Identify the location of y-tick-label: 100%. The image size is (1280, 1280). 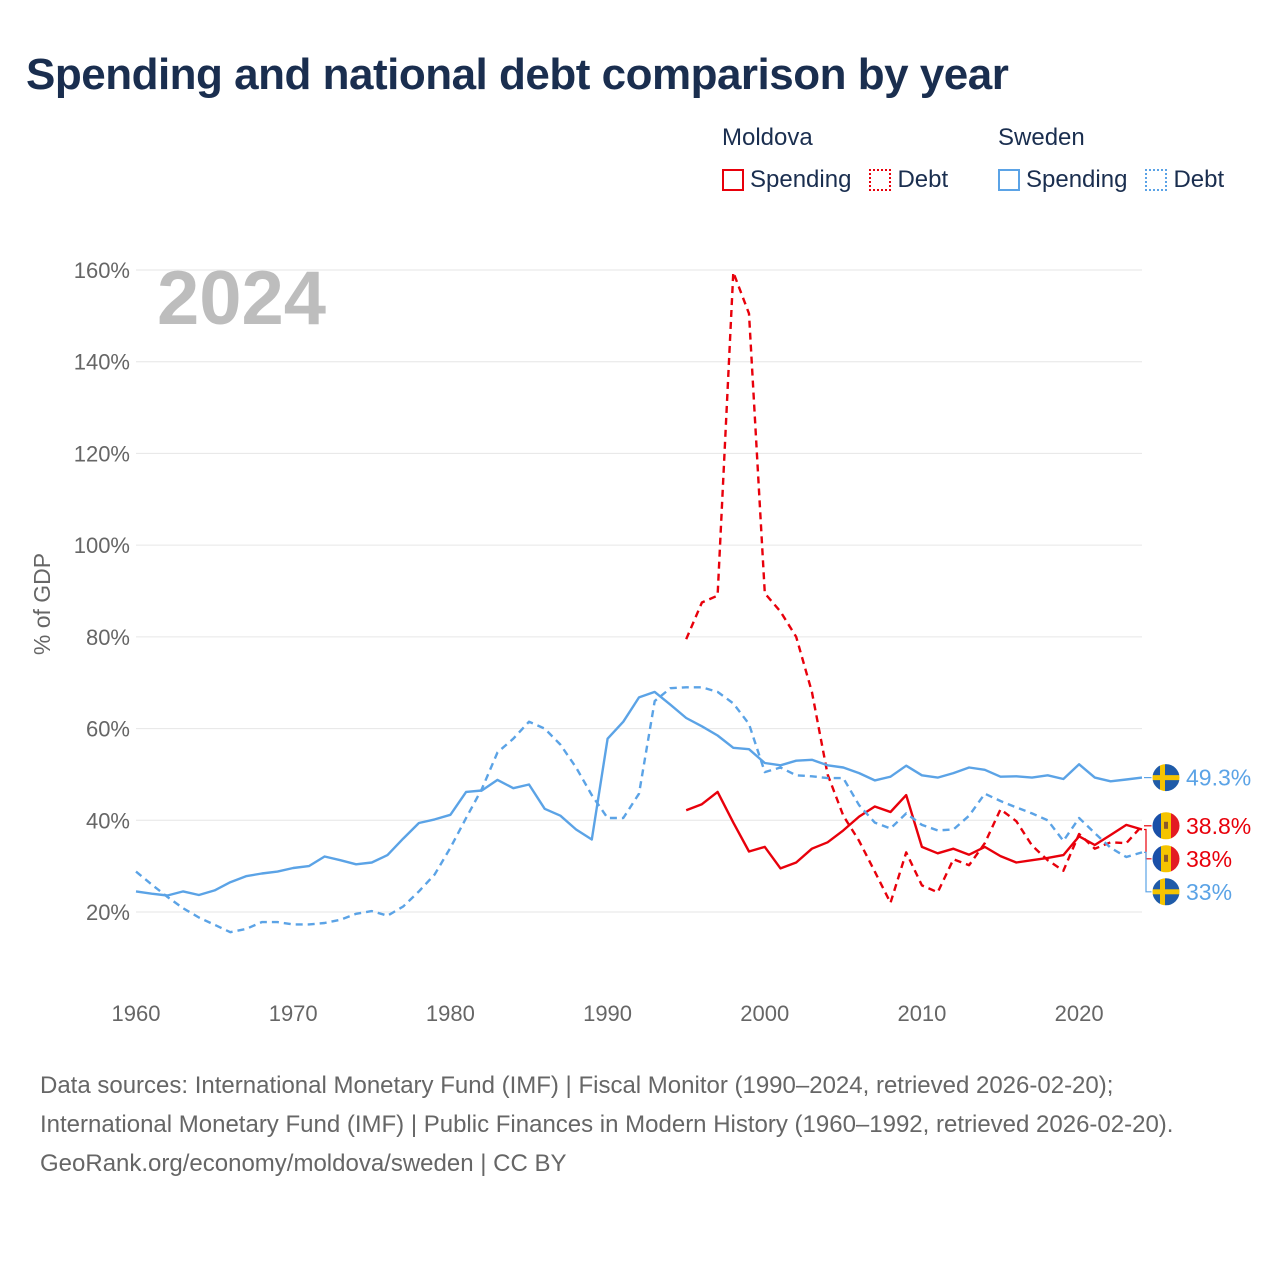
(102, 545).